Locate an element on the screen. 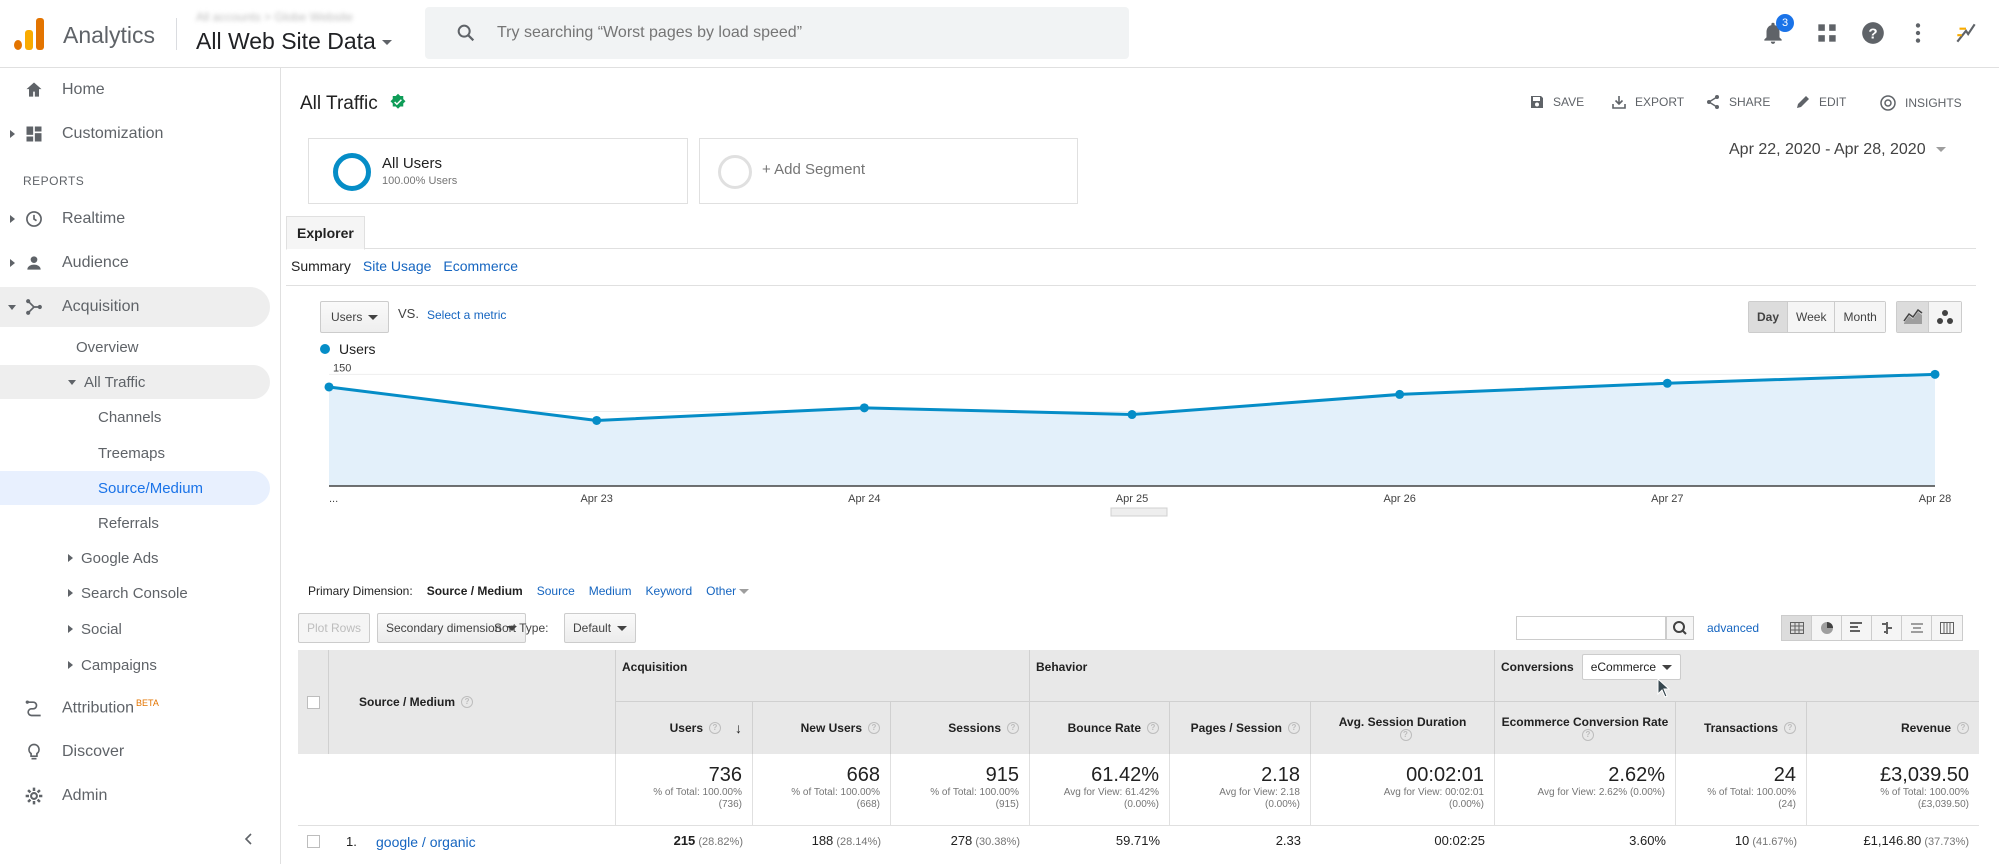  subtab-summary: Summary is located at coordinates (321, 266).